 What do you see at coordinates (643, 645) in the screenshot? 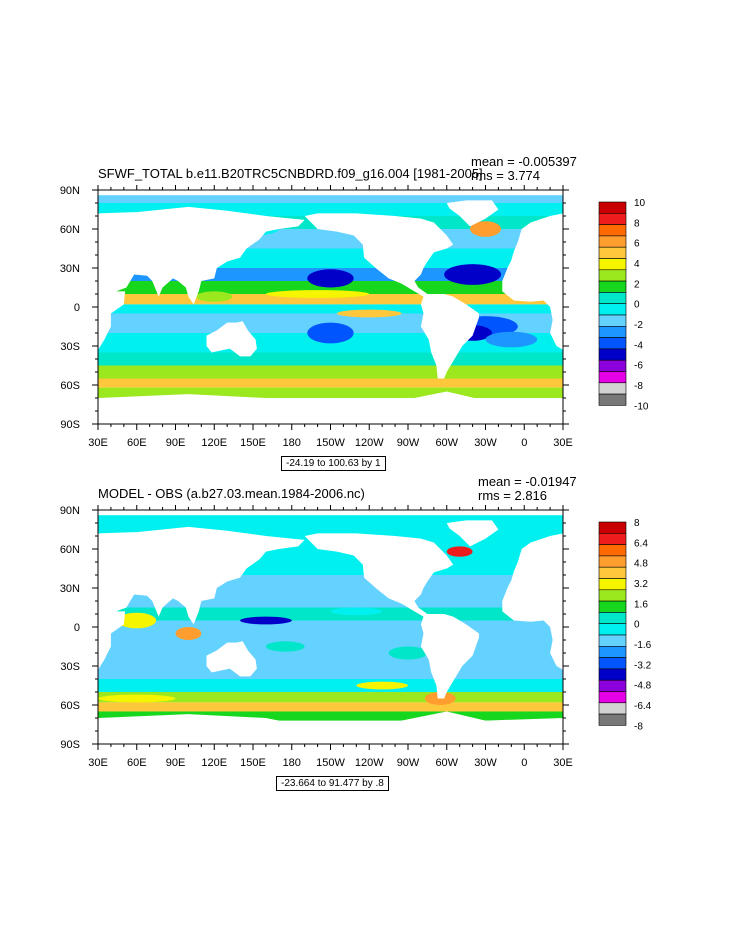
I see `colorbar-label: -1.6` at bounding box center [643, 645].